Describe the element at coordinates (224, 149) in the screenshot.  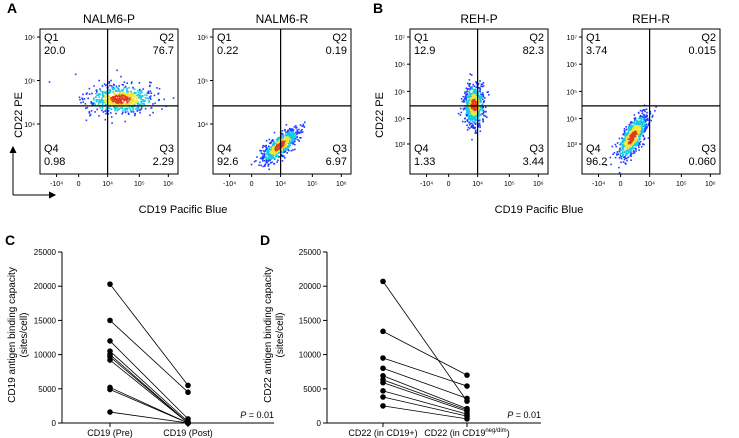
I see `quadrant-name-q4-nalm6-r: Q4` at that location.